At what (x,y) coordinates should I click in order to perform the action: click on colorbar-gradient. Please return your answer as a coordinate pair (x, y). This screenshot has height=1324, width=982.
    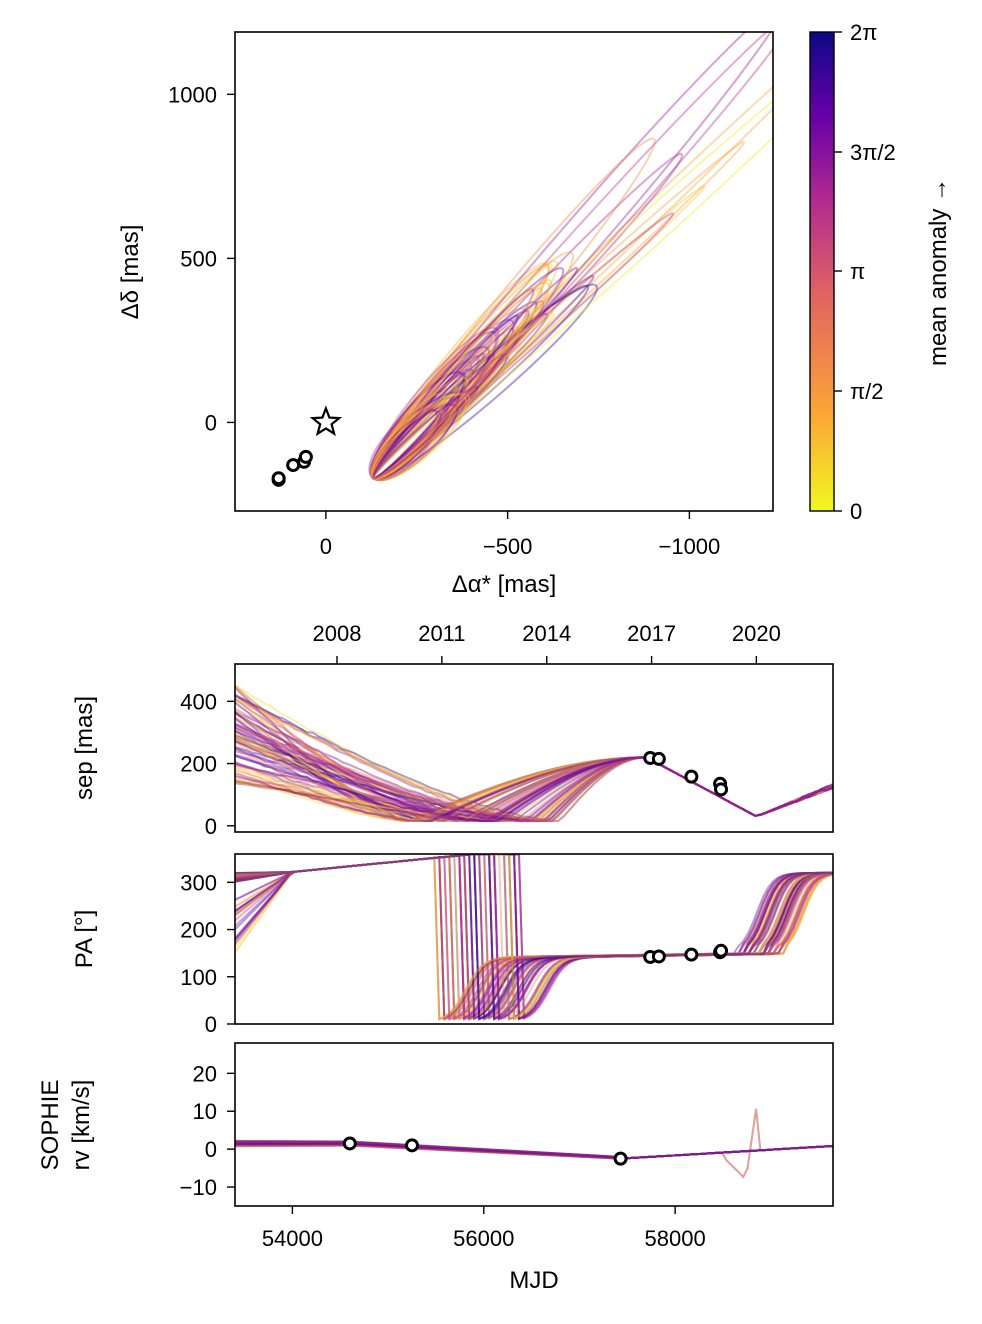
    Looking at the image, I should click on (822, 271).